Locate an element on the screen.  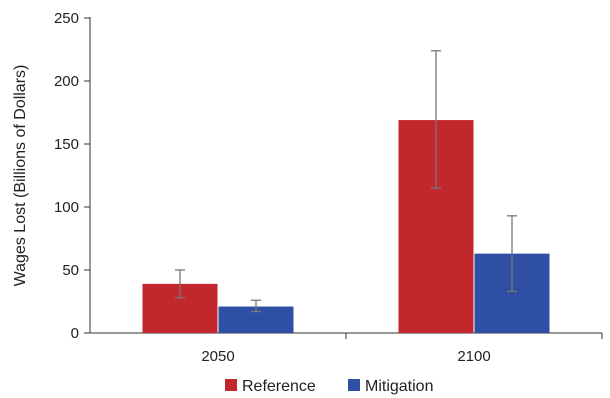
legend-label-mitigation: Mitigation is located at coordinates (399, 386).